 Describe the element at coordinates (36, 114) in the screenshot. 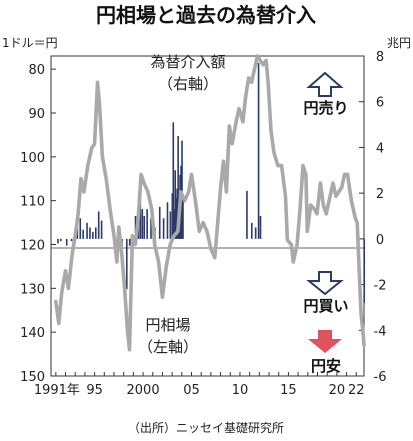

I see `left-tick-label: 90` at that location.